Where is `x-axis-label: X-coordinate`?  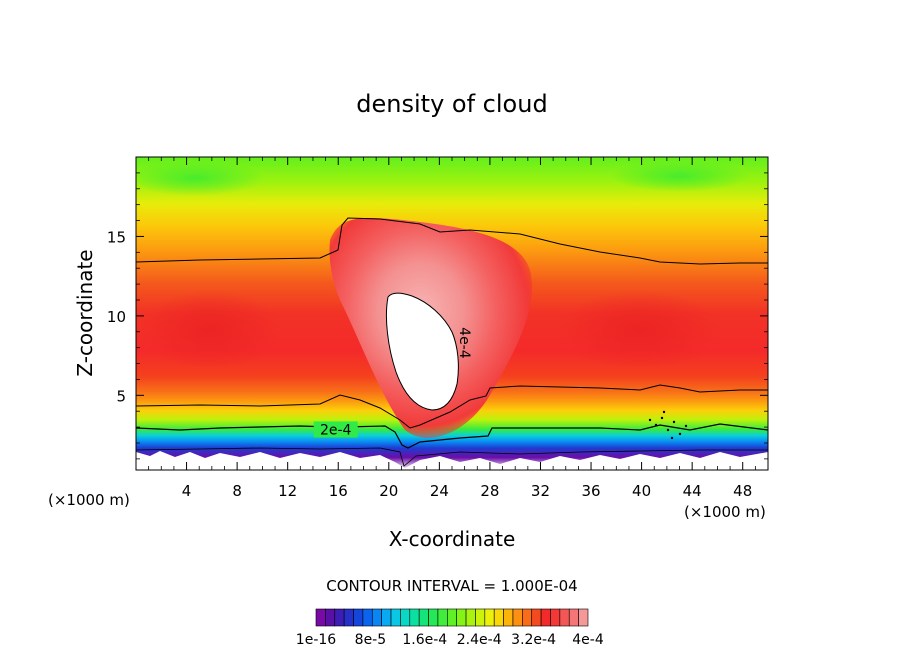
x-axis-label: X-coordinate is located at coordinates (452, 539).